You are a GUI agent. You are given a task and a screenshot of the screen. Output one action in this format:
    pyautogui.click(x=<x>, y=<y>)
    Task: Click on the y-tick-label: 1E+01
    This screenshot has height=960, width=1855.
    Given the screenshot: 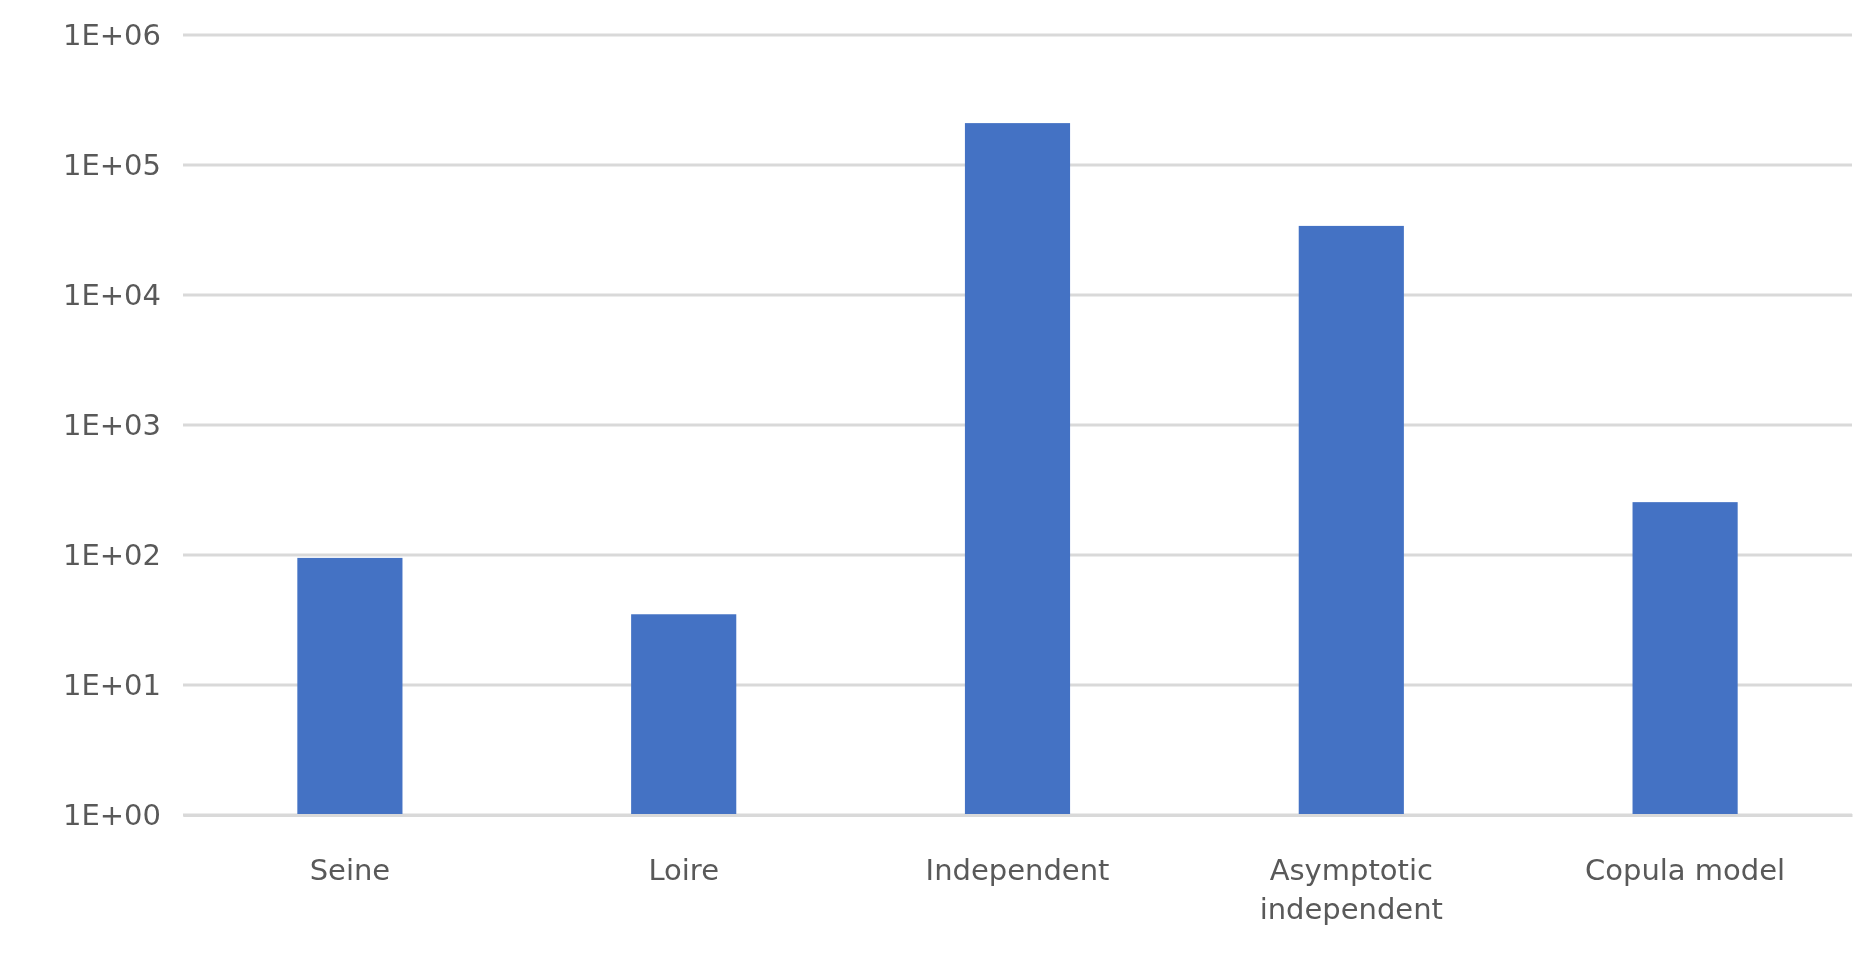 What is the action you would take?
    pyautogui.click(x=112, y=684)
    